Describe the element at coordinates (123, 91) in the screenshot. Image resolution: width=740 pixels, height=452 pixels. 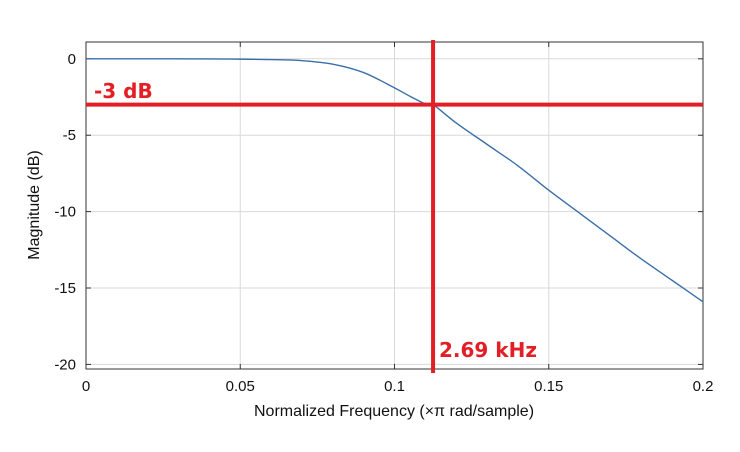
I see `cutoff-db-label: -3 dB` at that location.